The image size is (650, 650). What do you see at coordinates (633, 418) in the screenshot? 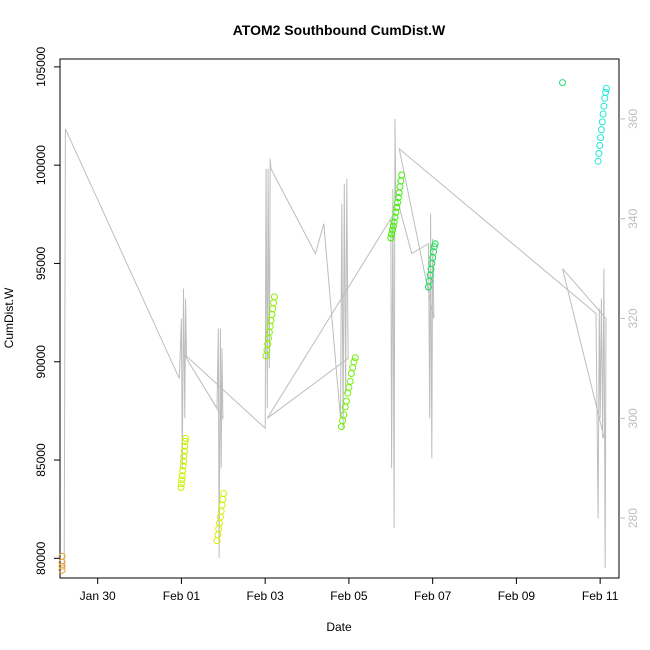
I see `y2-tick-label: 300` at bounding box center [633, 418].